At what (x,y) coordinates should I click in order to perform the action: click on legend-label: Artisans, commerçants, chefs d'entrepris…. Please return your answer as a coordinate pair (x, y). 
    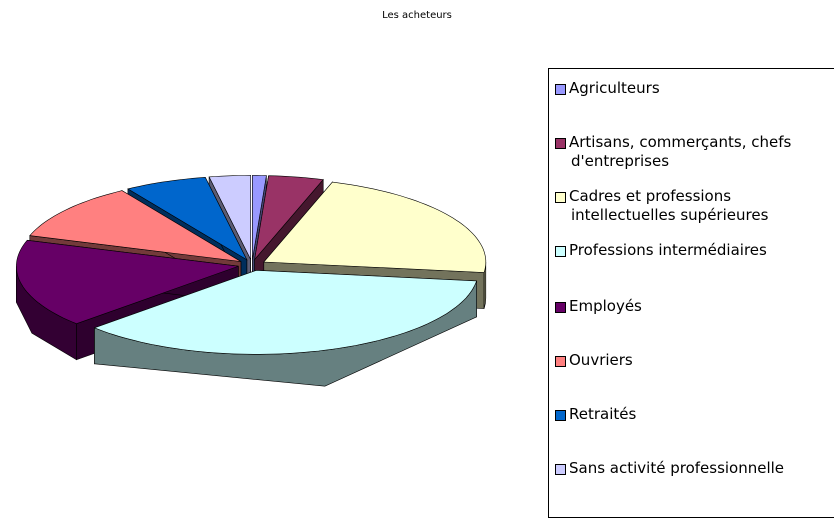
    Looking at the image, I should click on (680, 151).